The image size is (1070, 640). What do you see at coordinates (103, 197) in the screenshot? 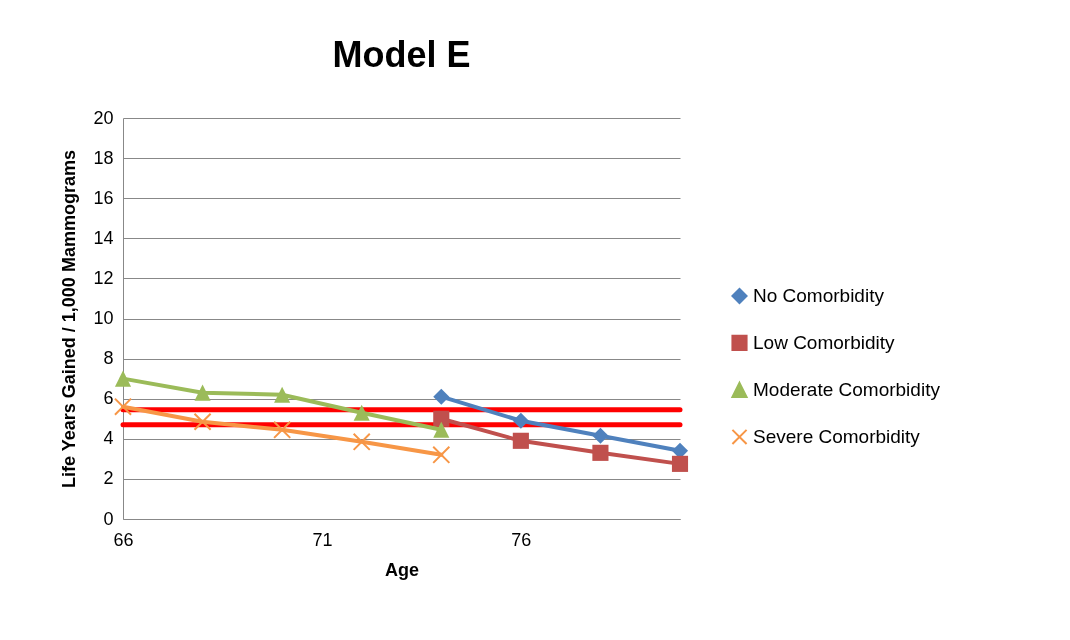
I see `y-tick-label: 16` at bounding box center [103, 197].